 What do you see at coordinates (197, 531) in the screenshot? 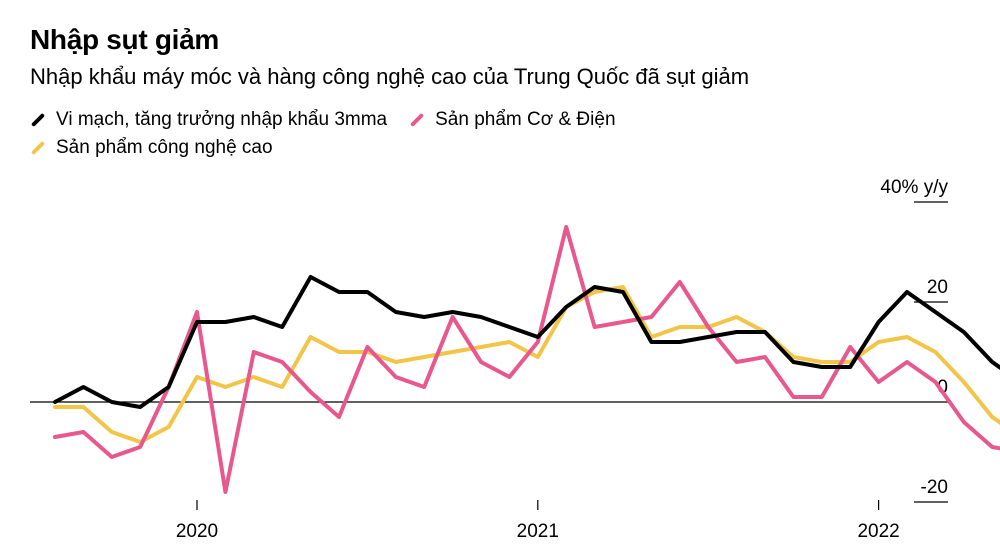
I see `x-tick-label: 2020` at bounding box center [197, 531].